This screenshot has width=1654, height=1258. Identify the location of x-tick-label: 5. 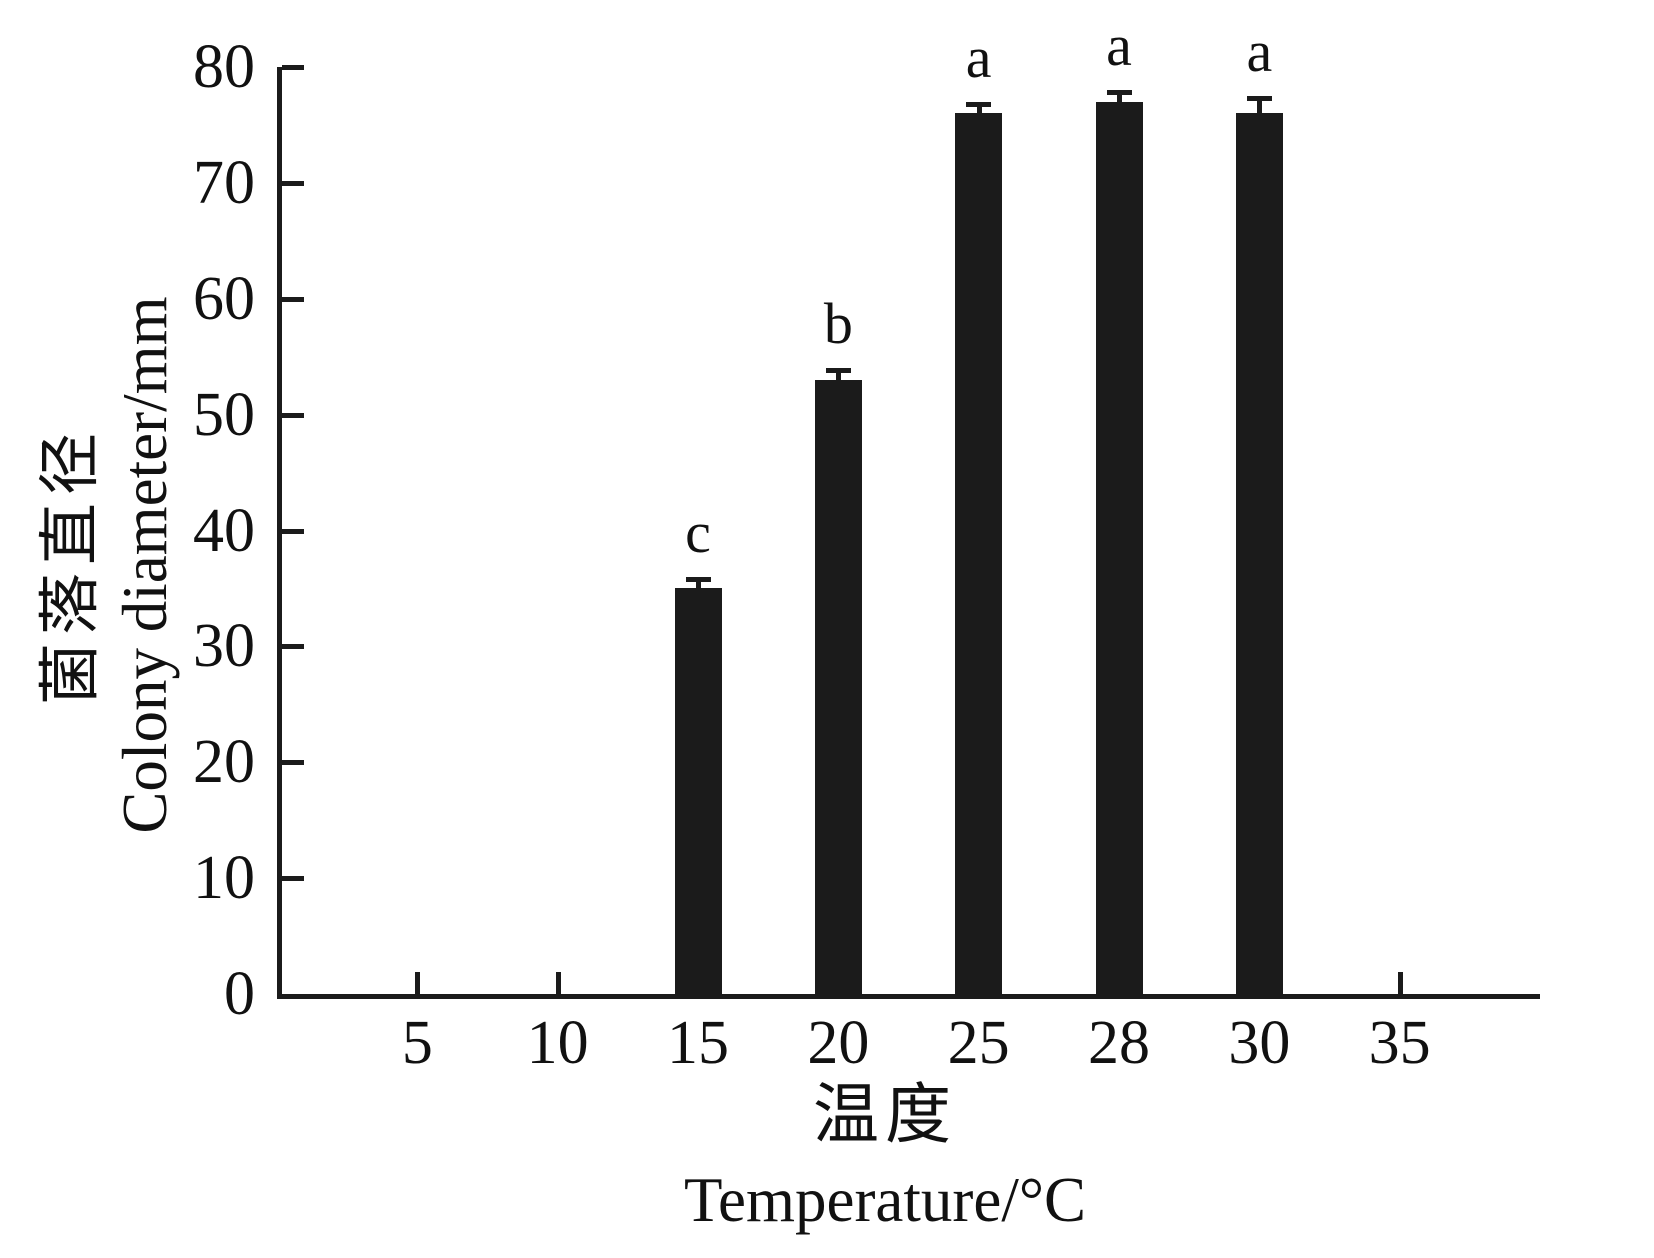
(417, 1043).